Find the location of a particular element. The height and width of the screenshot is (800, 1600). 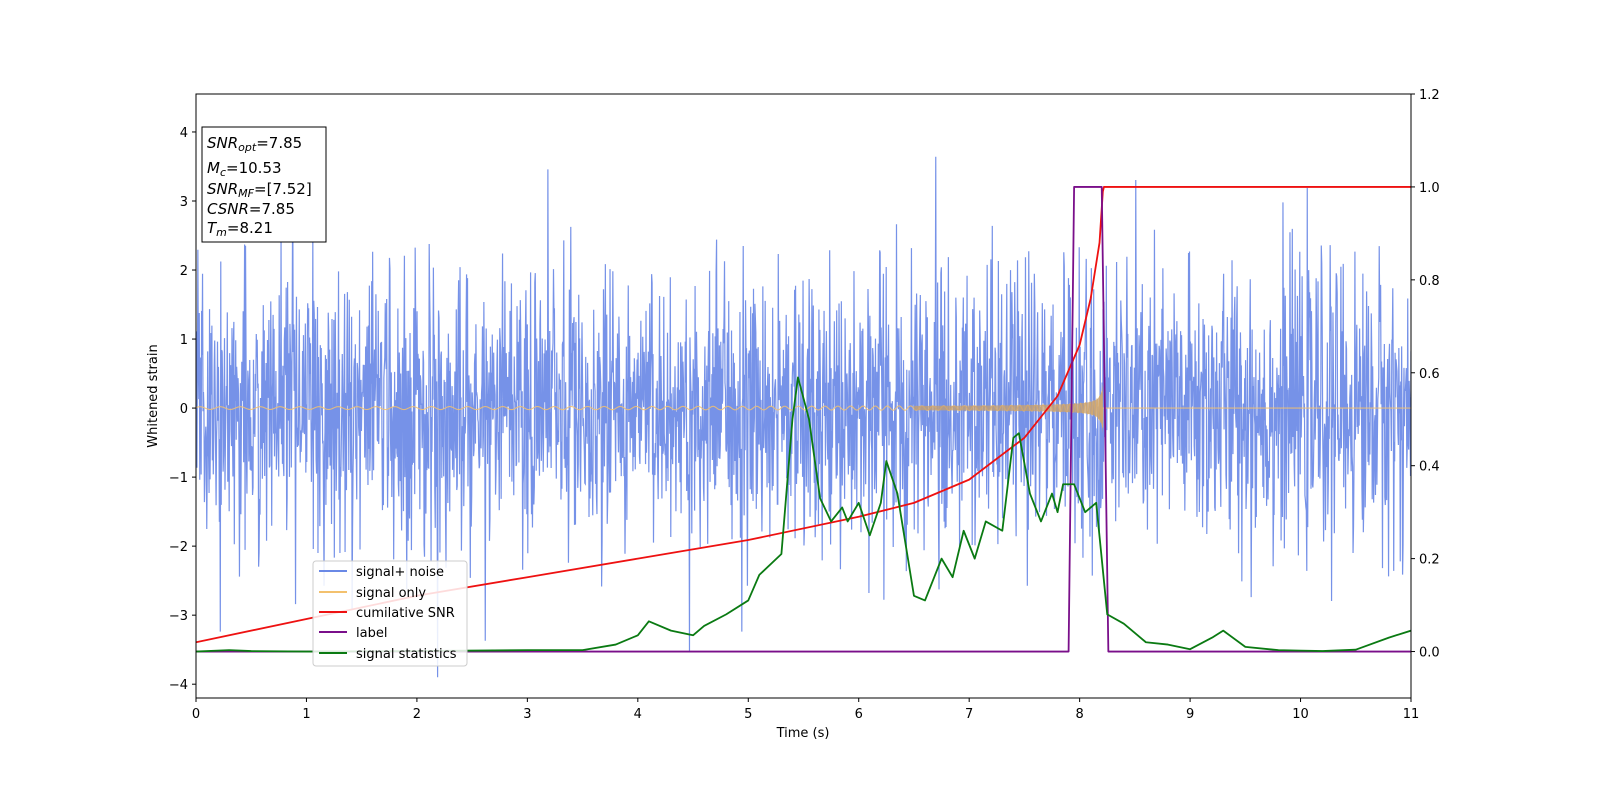

x-tick-label: 0 is located at coordinates (196, 714).